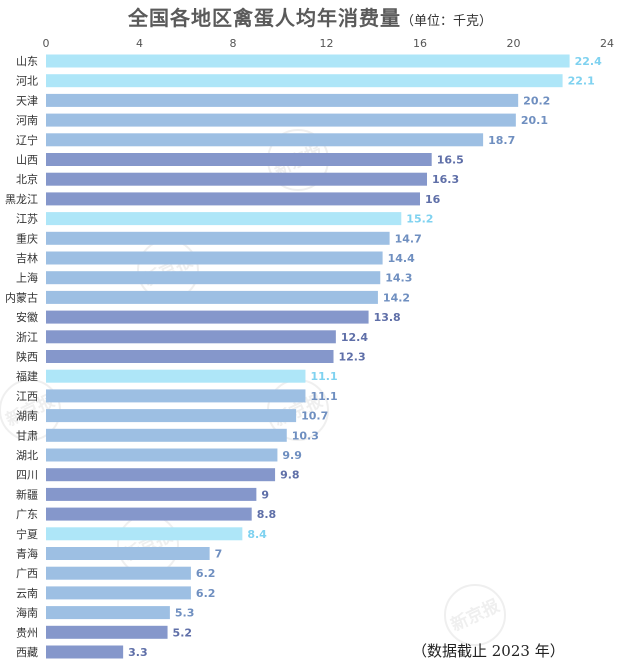 Image resolution: width=620 pixels, height=670 pixels. Describe the element at coordinates (327, 43) in the screenshot. I see `x-tick-label: 12` at that location.